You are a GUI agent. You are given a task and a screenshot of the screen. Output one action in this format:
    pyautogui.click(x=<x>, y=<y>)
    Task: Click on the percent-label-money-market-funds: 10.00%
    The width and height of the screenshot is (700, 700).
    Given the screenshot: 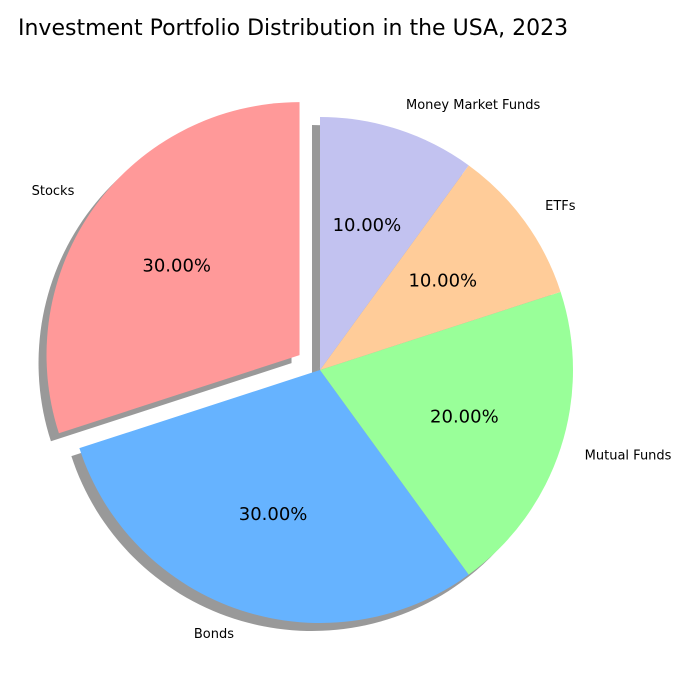 What is the action you would take?
    pyautogui.click(x=367, y=225)
    